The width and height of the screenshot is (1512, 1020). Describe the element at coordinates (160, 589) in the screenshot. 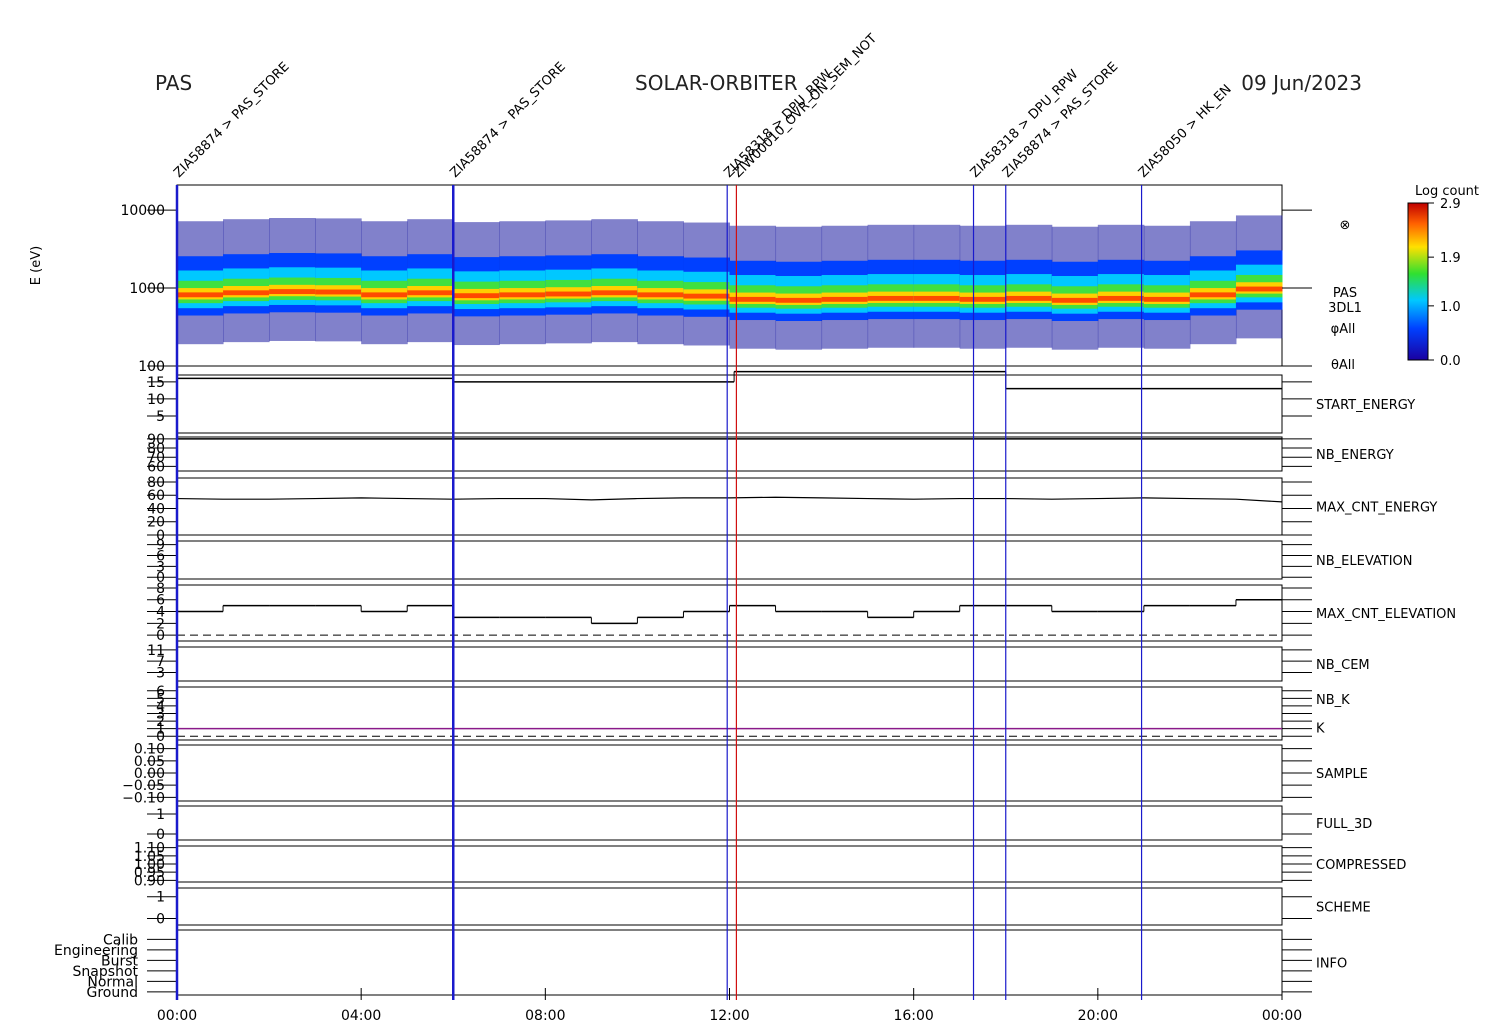

I see `y-tick-label: 8` at that location.